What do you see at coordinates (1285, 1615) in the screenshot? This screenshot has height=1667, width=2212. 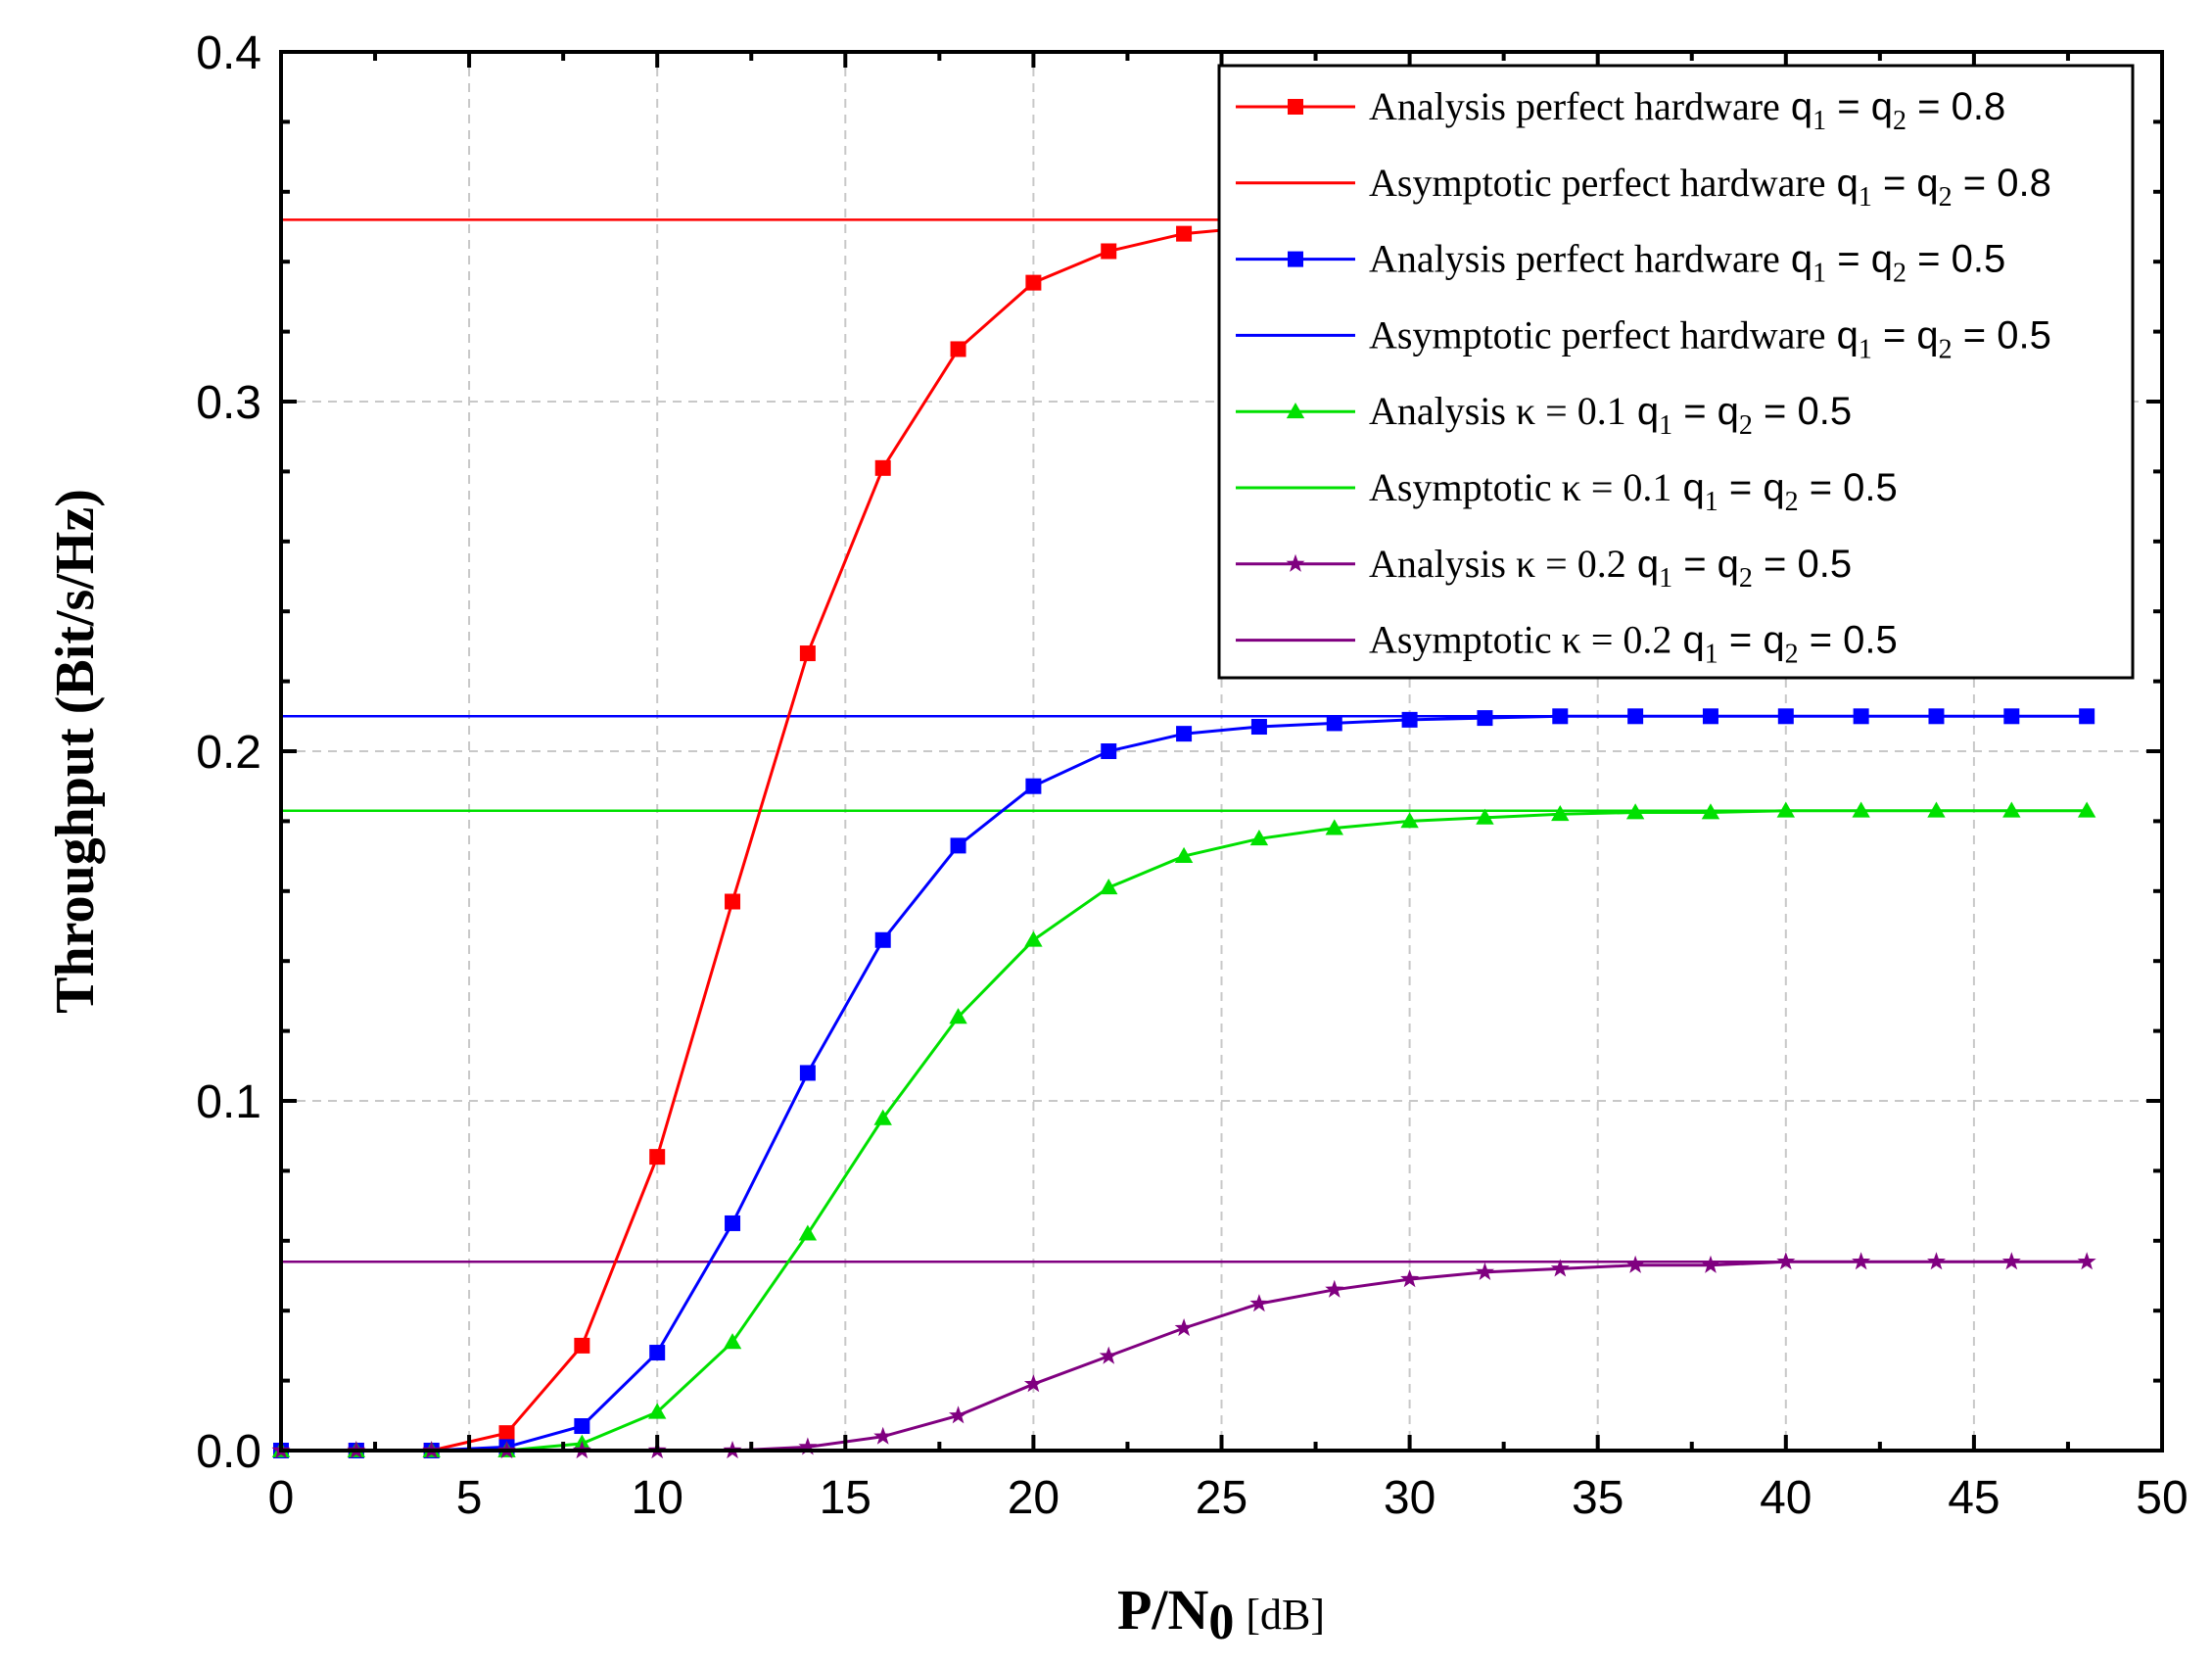 I see `x-axis-title-unit: [dB]` at bounding box center [1285, 1615].